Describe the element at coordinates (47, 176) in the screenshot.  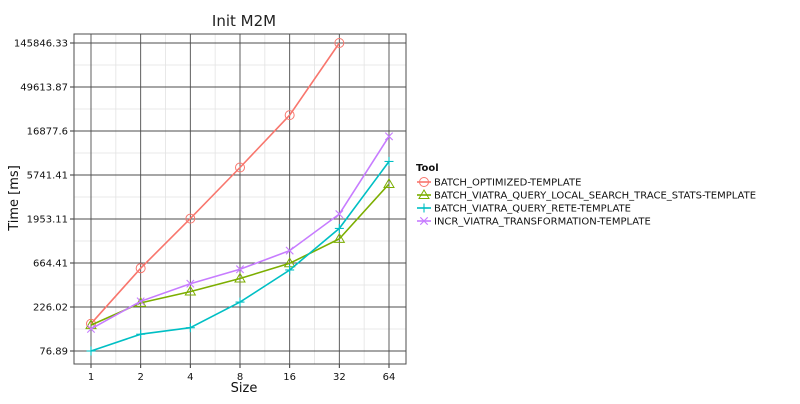
I see `y-tick-label: 5741.41` at that location.